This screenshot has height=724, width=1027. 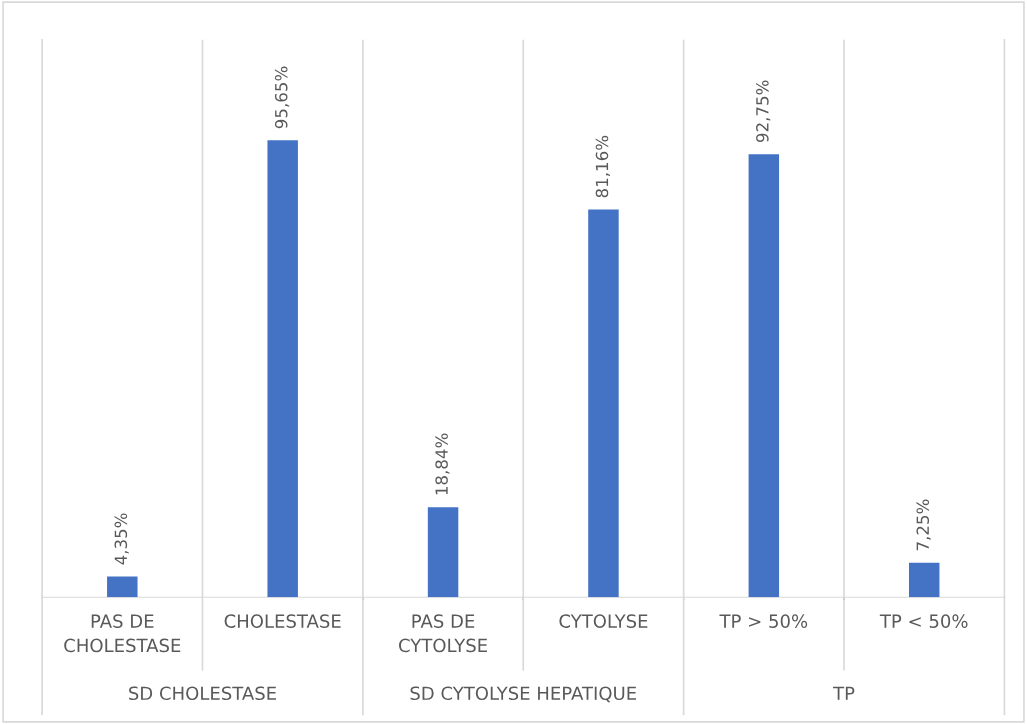 I want to click on text: TP, so click(x=844, y=693).